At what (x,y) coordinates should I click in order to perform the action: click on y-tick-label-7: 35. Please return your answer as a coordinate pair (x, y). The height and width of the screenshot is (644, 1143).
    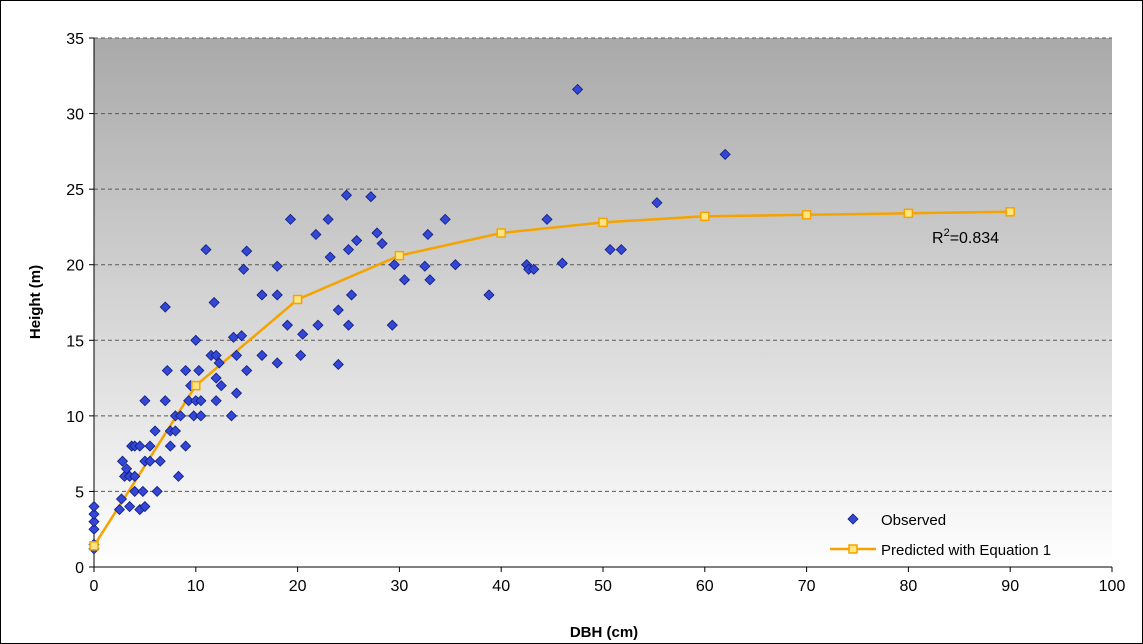
    Looking at the image, I should click on (75, 39).